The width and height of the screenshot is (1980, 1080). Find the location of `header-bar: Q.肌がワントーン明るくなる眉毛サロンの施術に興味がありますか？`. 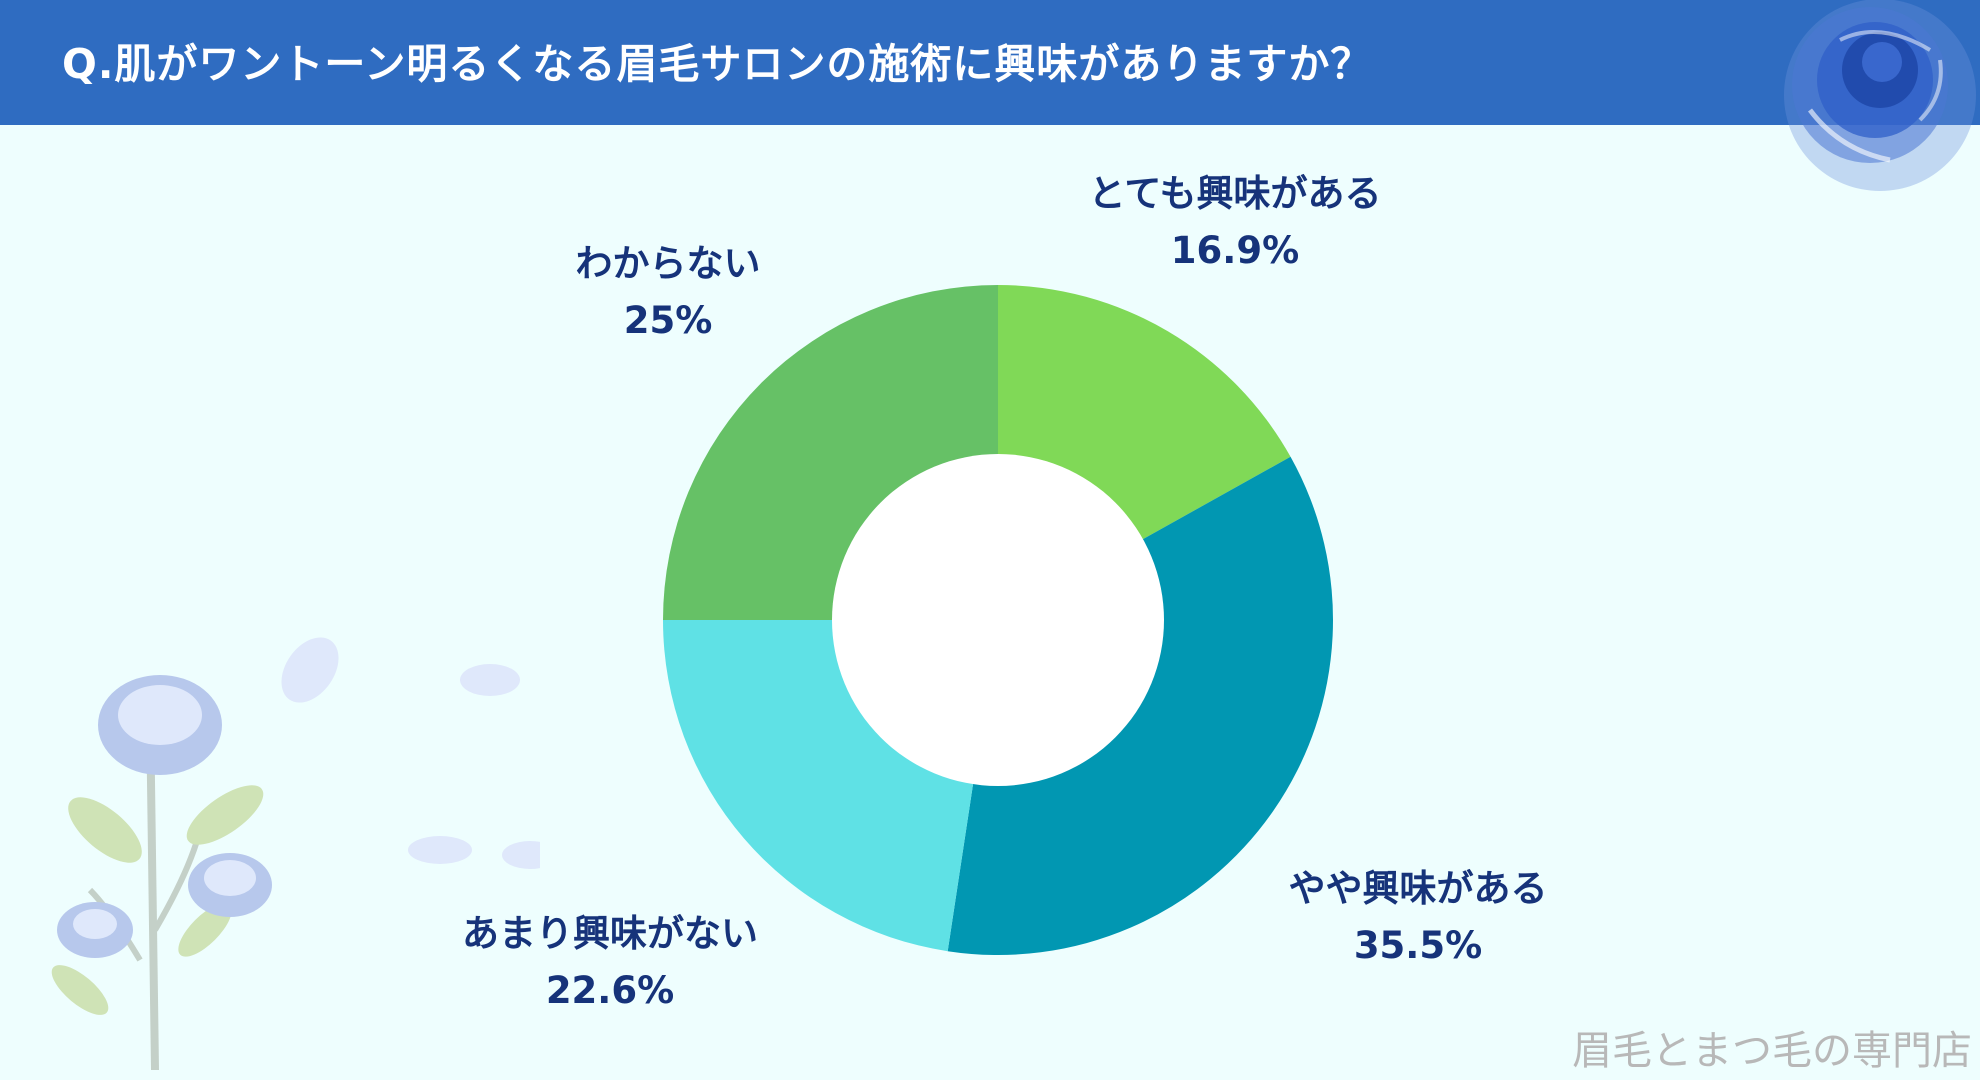

header-bar: Q.肌がワントーン明るくなる眉毛サロンの施術に興味がありますか？ is located at coordinates (990, 62).